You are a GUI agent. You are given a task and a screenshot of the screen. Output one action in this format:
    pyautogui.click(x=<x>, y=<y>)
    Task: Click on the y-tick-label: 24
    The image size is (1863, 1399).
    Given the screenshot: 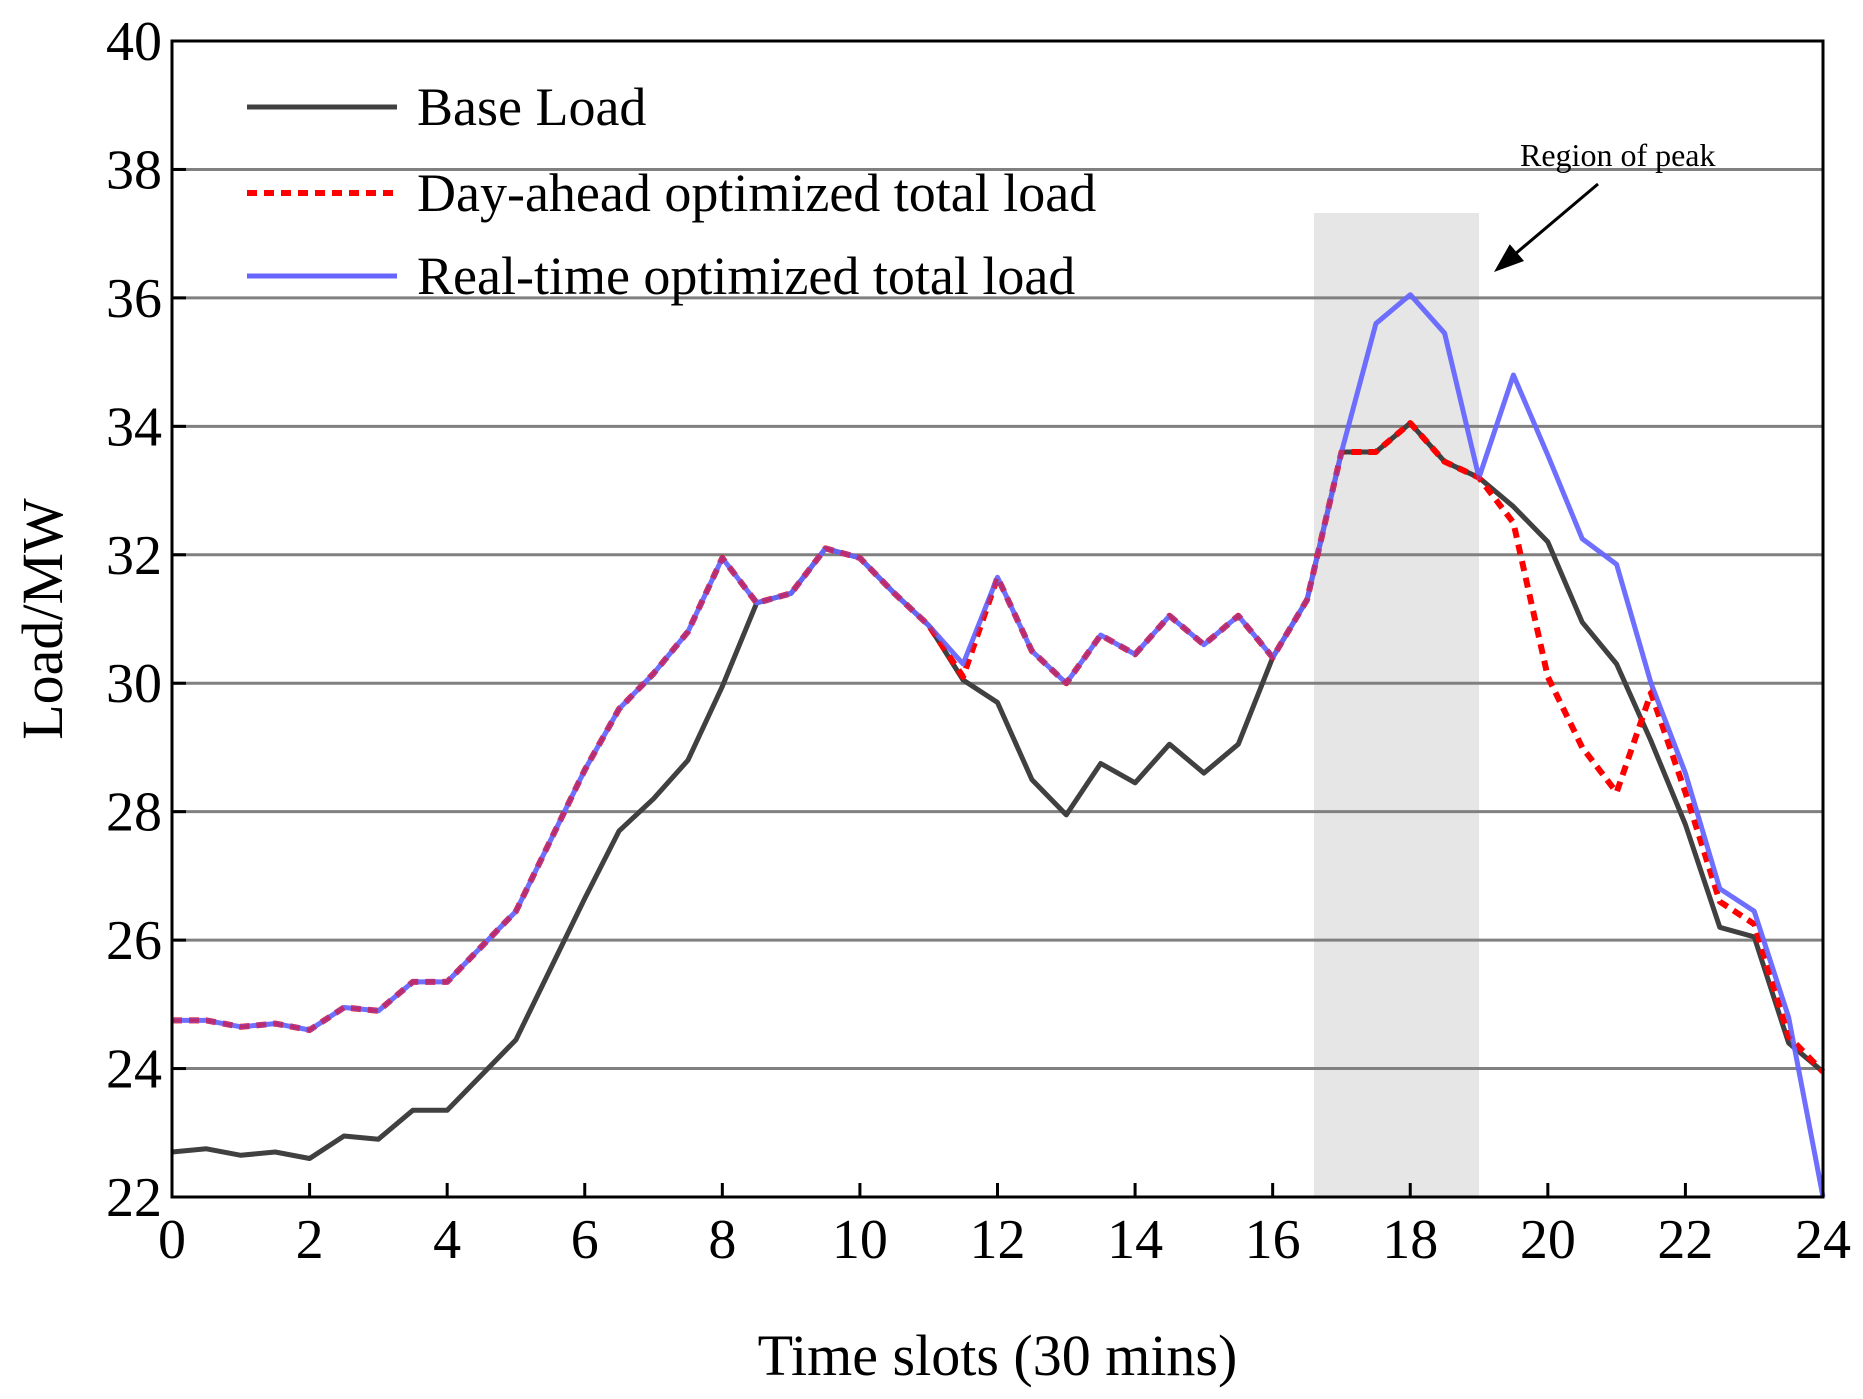 What is the action you would take?
    pyautogui.click(x=134, y=1070)
    